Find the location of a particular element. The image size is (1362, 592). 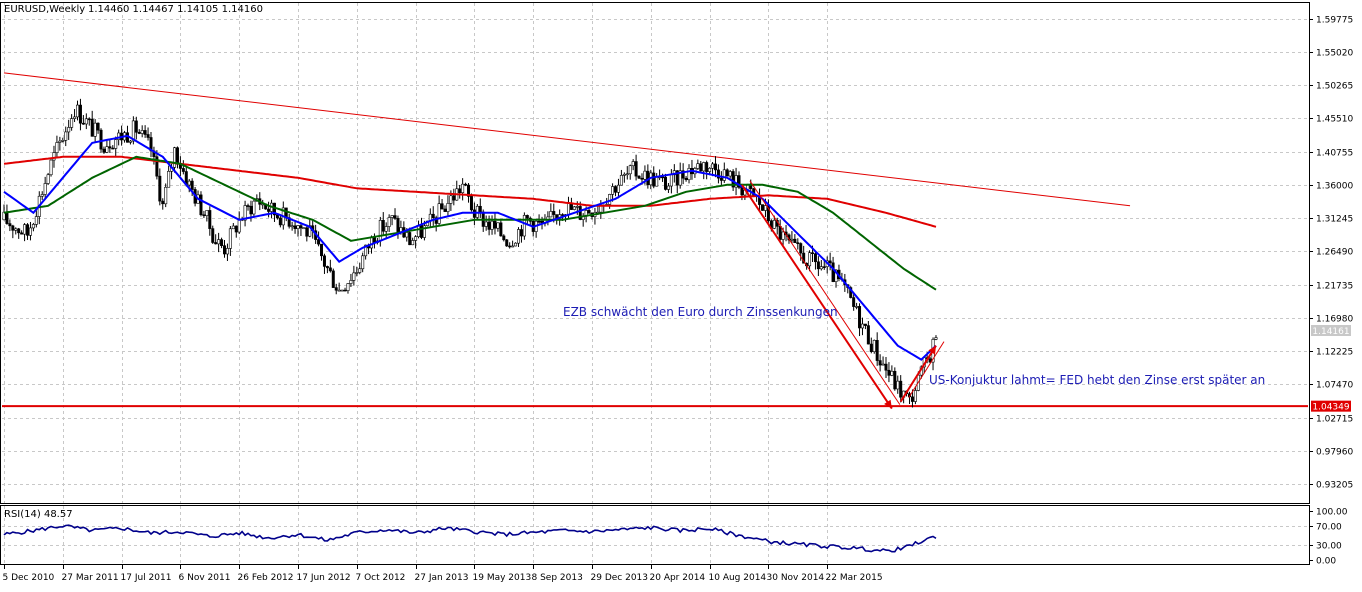

price-tick-label: 0.93205 is located at coordinates (1334, 486).